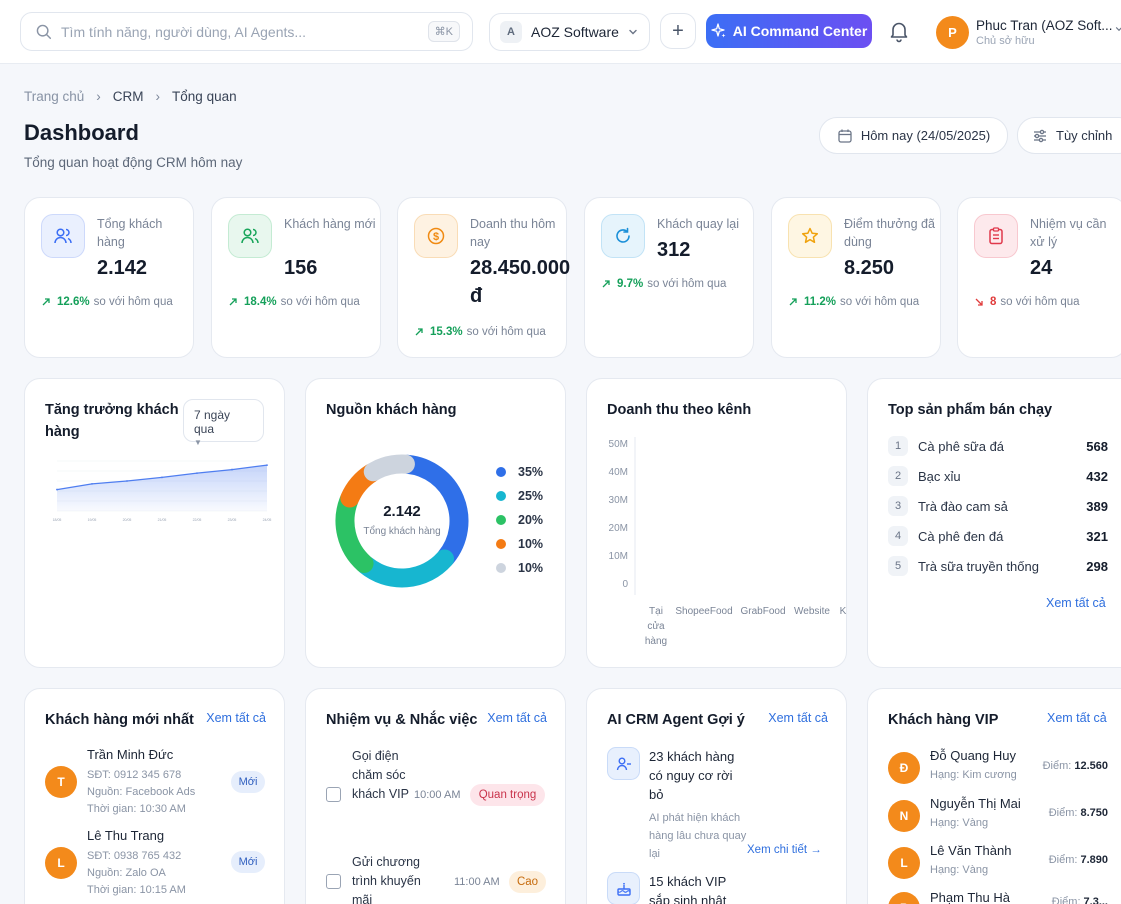 The image size is (1121, 904). What do you see at coordinates (618, 500) in the screenshot?
I see `y-tick-label: 30M` at bounding box center [618, 500].